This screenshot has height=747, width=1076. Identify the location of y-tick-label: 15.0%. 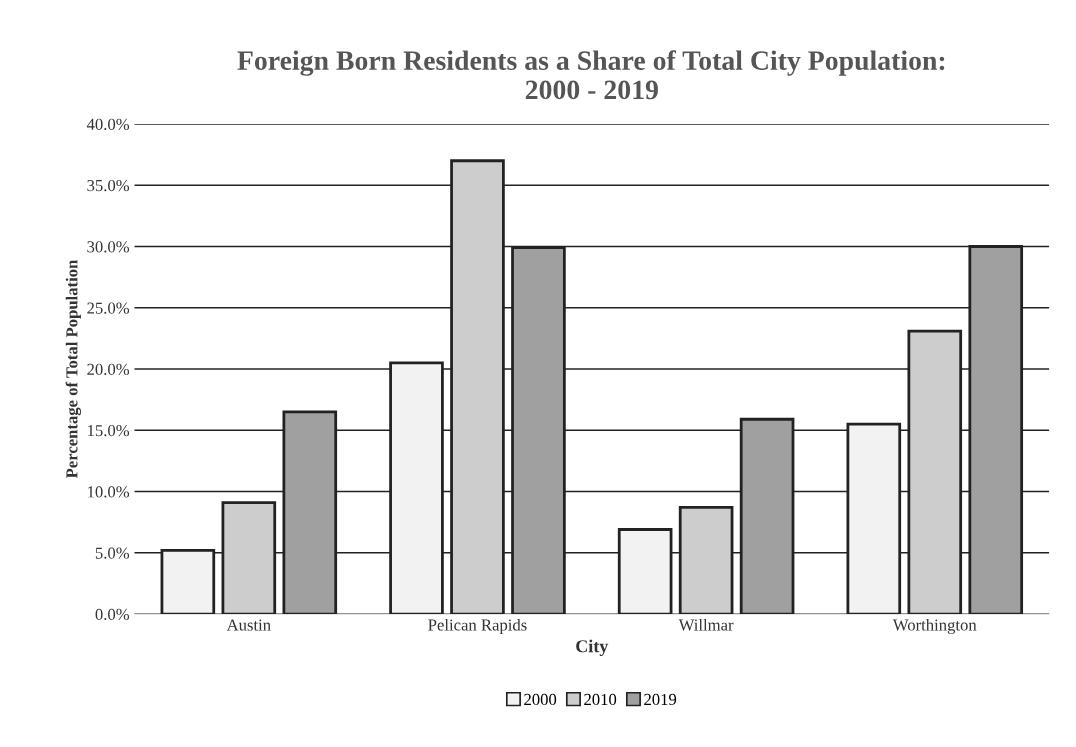
(109, 430).